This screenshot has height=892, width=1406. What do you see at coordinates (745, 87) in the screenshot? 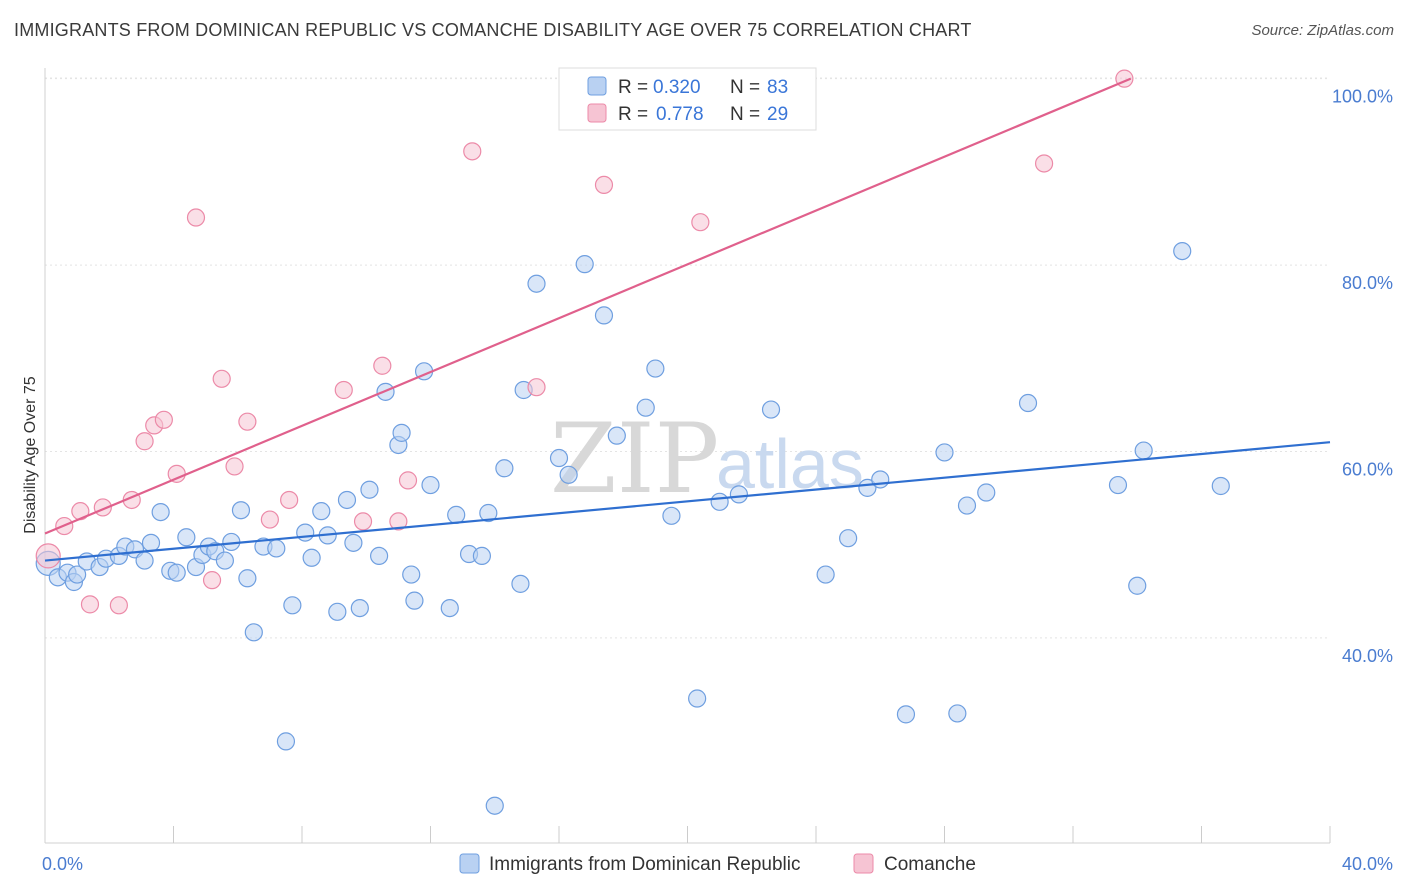
I see `legend-n-label-1: N =` at bounding box center [745, 87].